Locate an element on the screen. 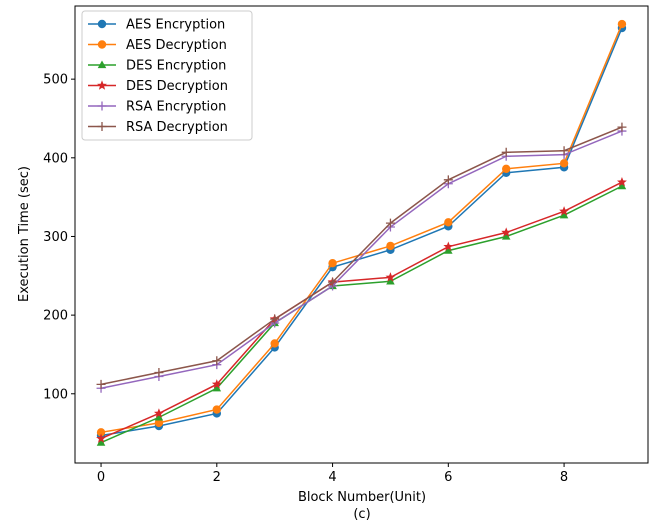  x-tick-label: 4 is located at coordinates (332, 477).